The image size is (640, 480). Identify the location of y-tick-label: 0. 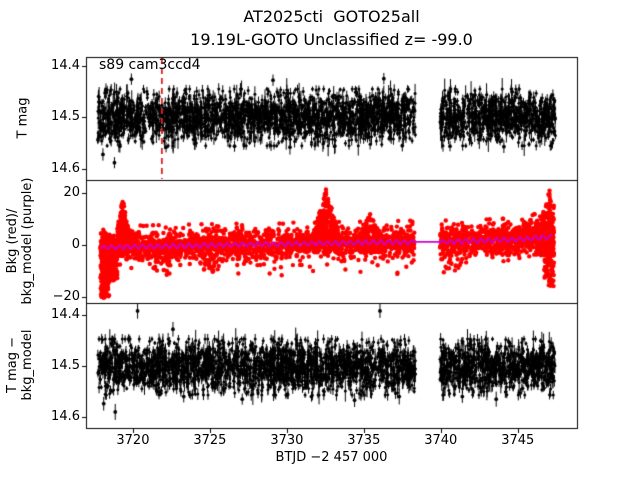
(75, 244).